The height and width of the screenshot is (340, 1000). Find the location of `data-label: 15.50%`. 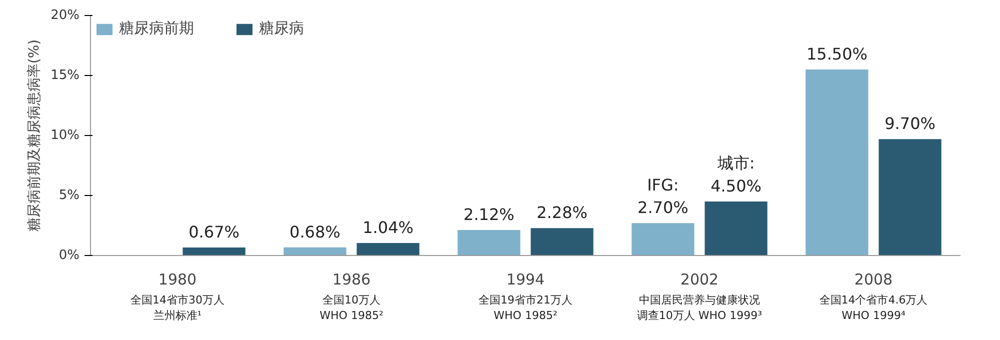

data-label: 15.50% is located at coordinates (837, 54).